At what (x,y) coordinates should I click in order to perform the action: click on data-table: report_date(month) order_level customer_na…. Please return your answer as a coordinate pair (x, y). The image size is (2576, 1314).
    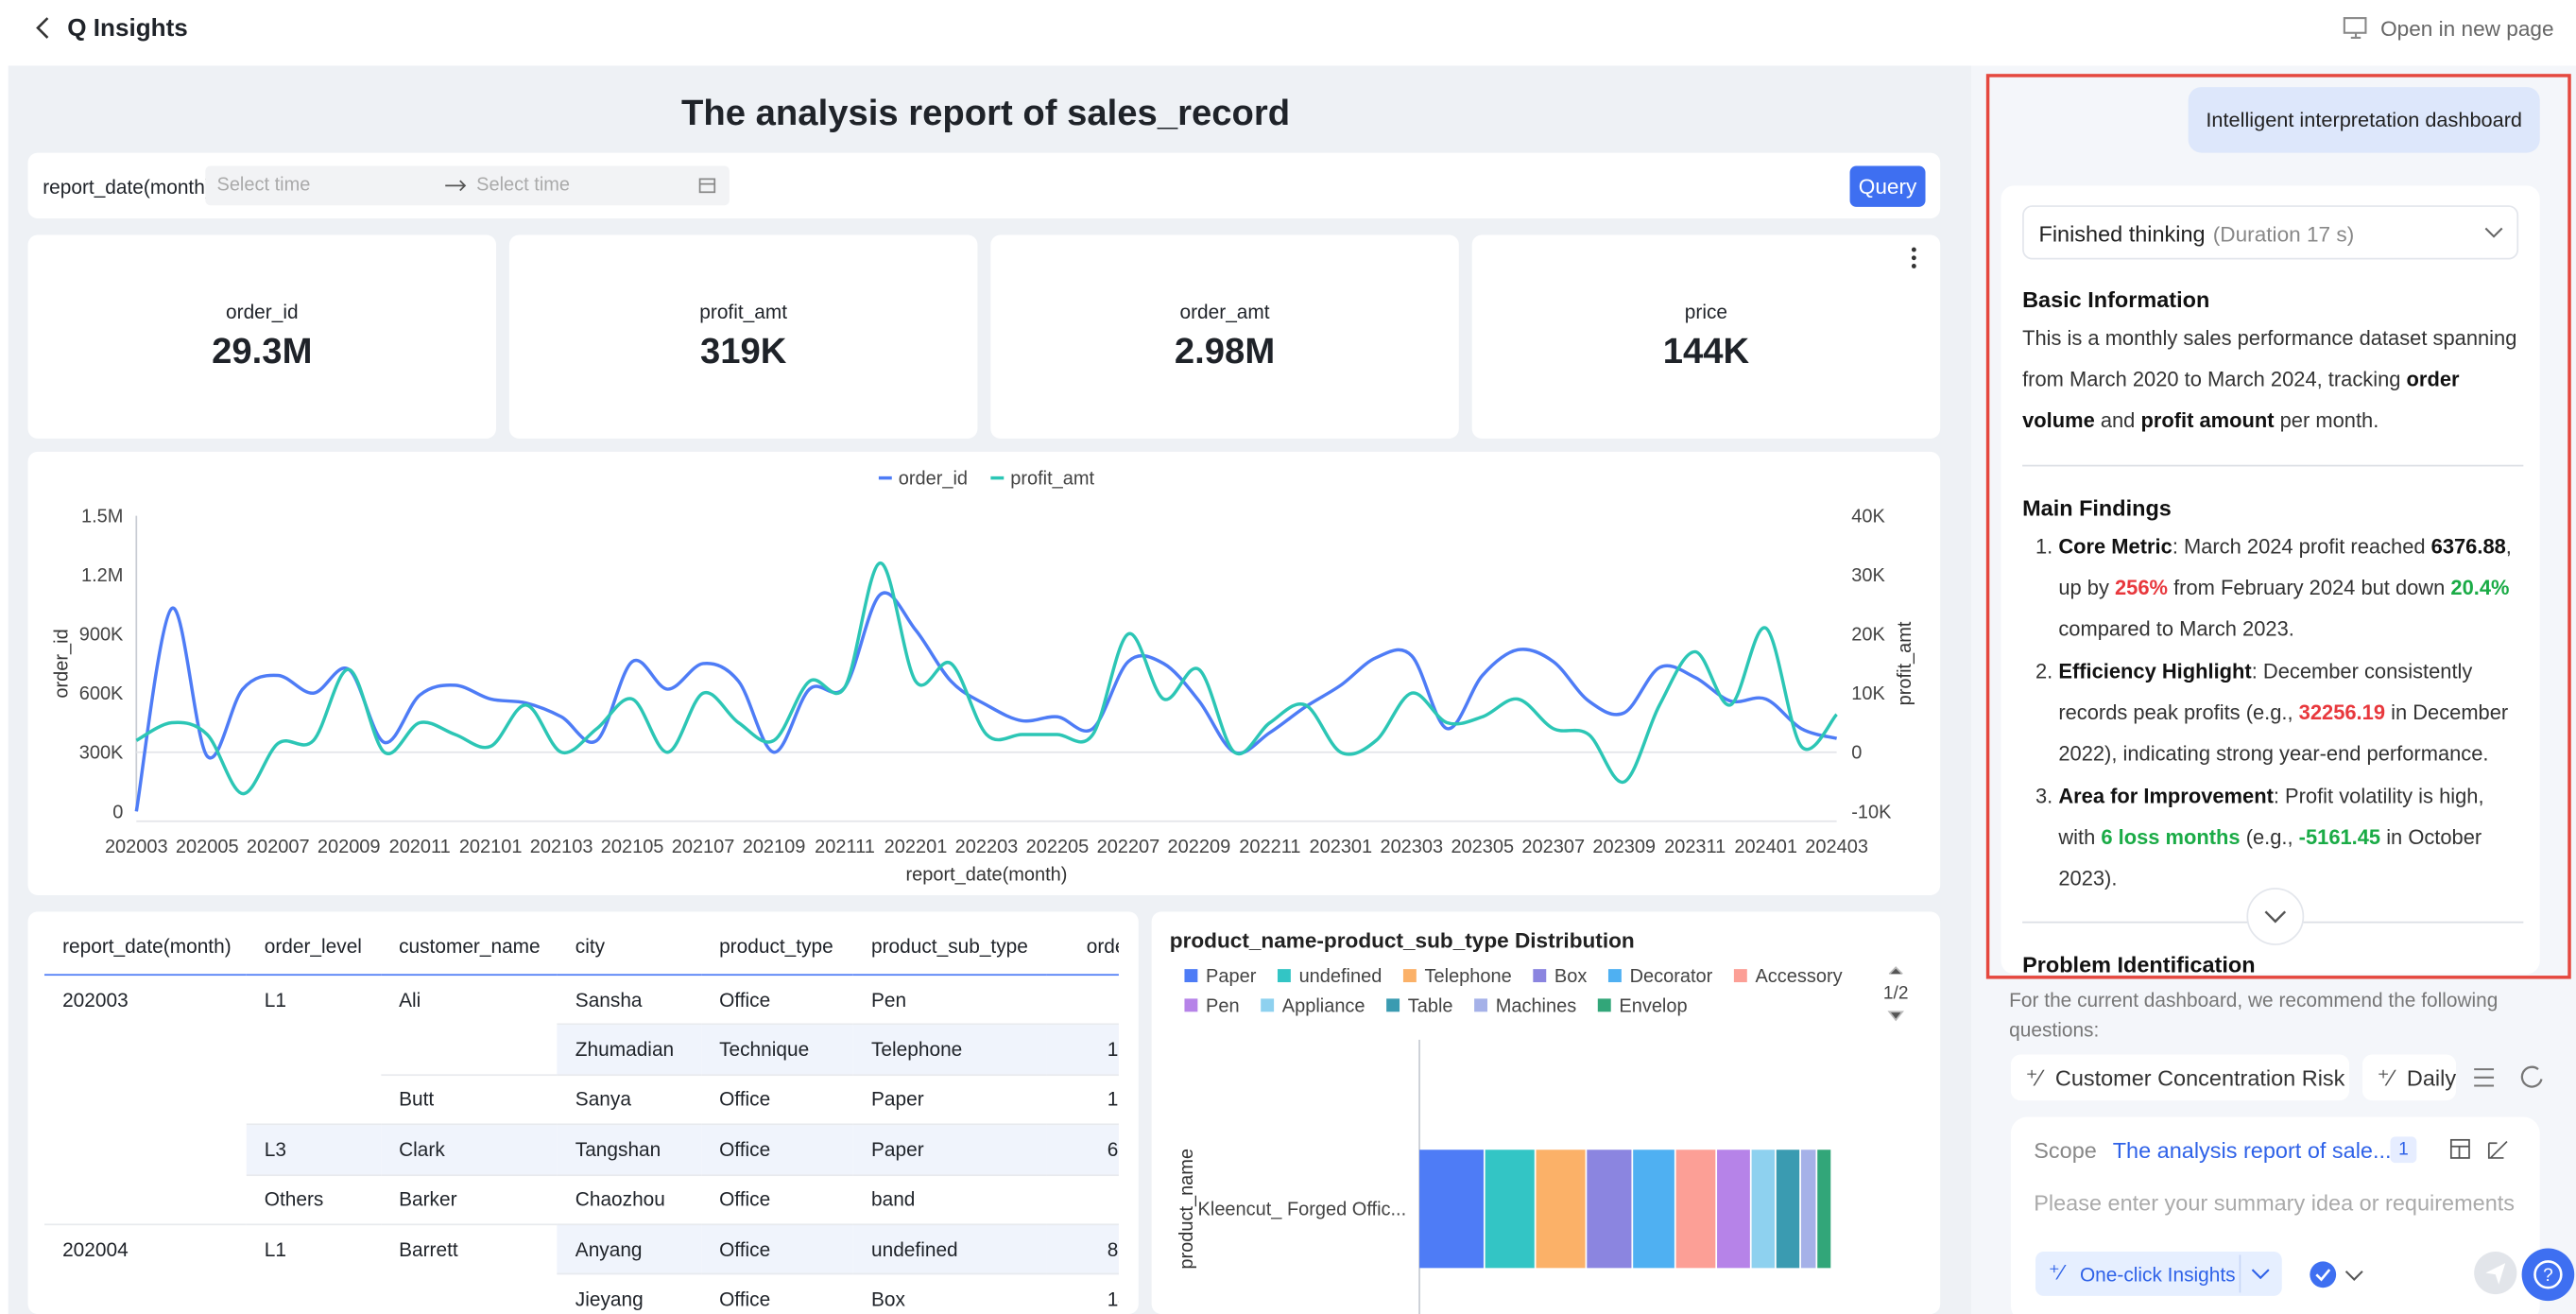
    Looking at the image, I should click on (581, 1116).